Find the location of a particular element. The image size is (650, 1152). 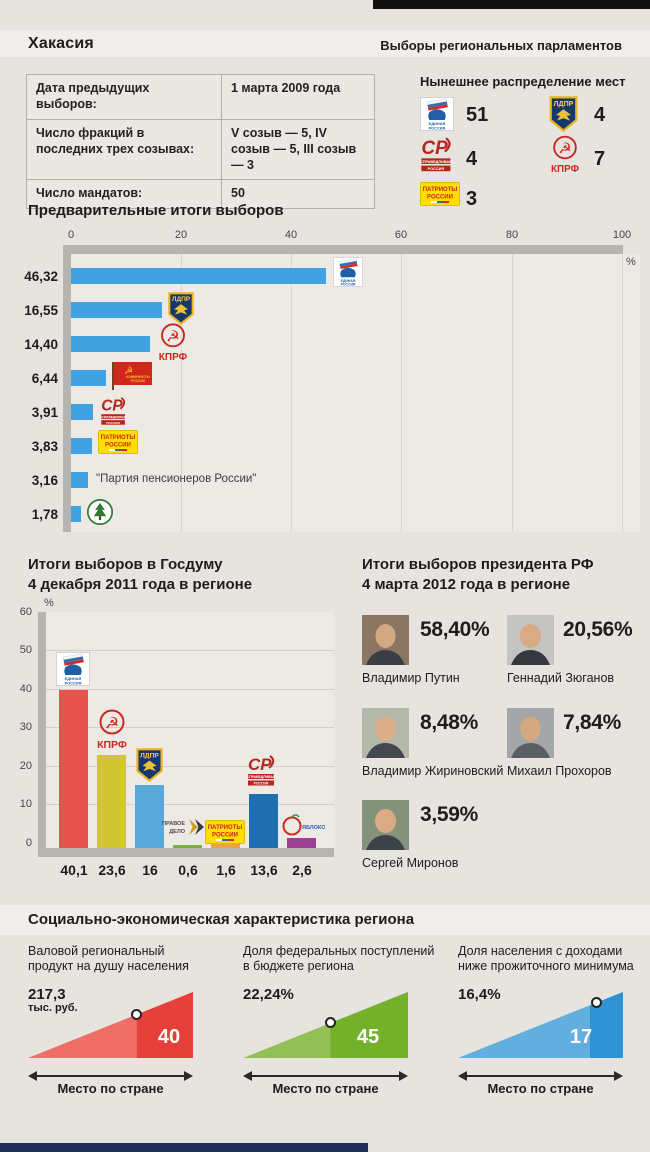

column-value: 13,6 is located at coordinates (264, 870).